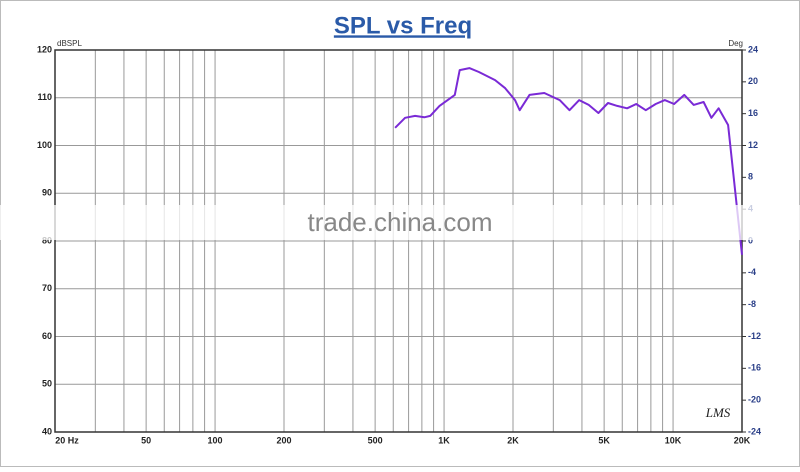 The width and height of the screenshot is (800, 472). I want to click on y-tick-label: 110, so click(44, 97).